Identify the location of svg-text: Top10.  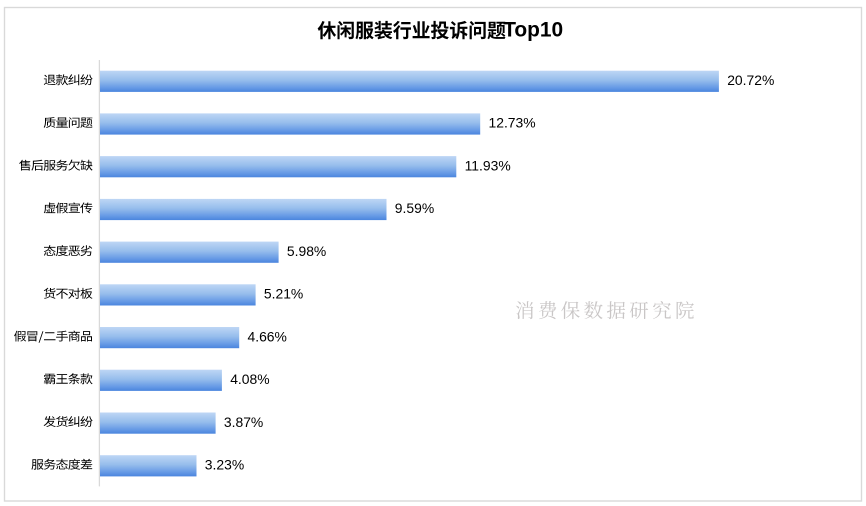
(533, 30).